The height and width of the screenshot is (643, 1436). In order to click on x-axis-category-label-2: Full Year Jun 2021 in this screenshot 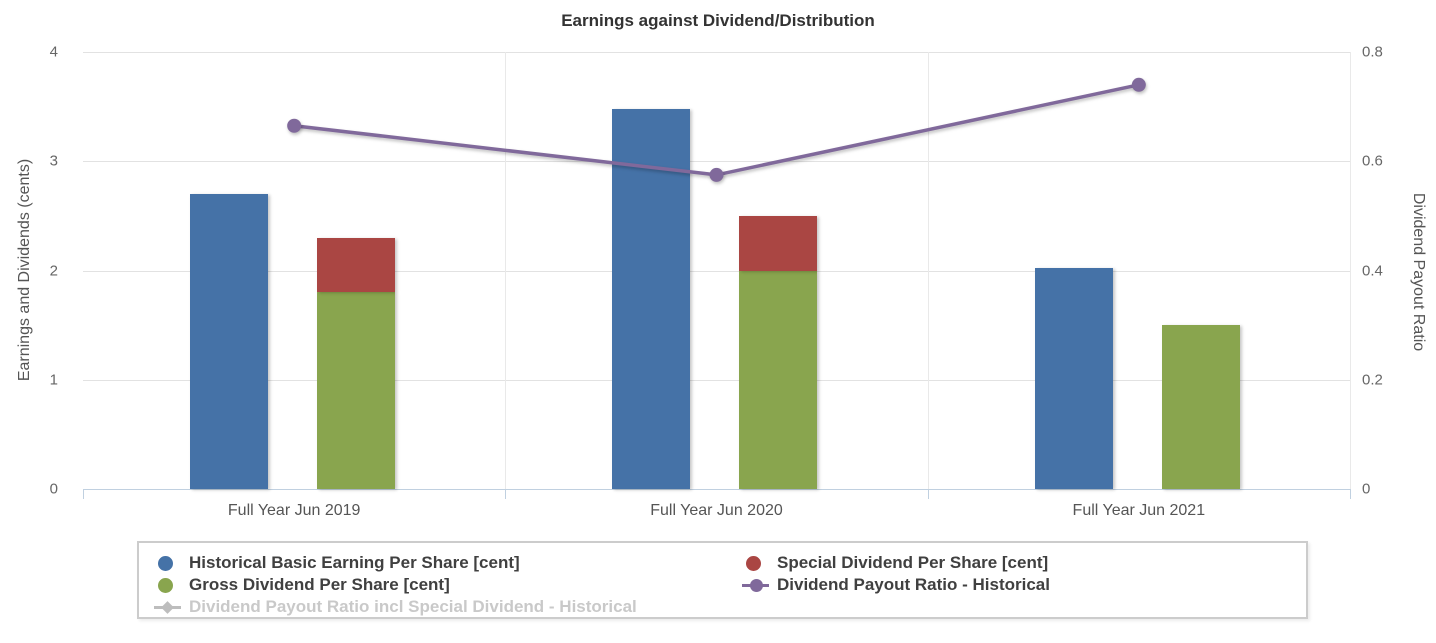, I will do `click(1139, 510)`.